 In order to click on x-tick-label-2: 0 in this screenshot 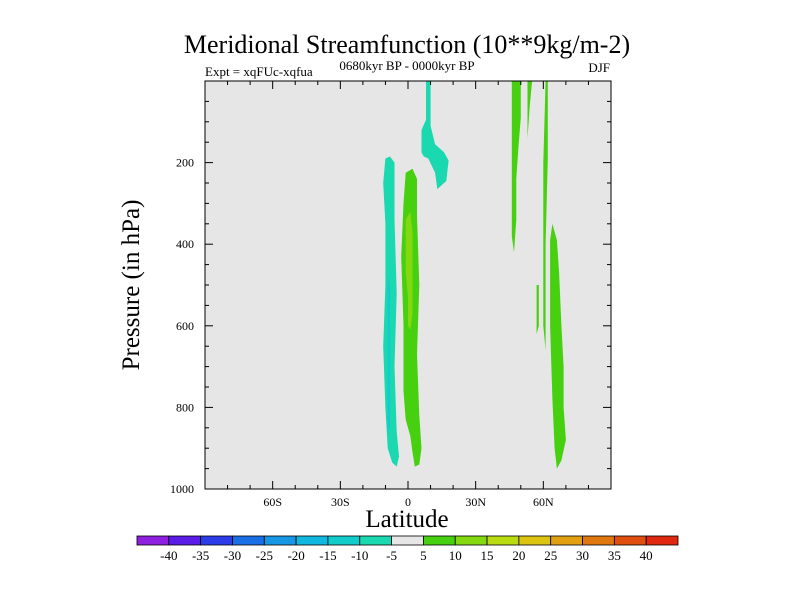, I will do `click(408, 502)`.